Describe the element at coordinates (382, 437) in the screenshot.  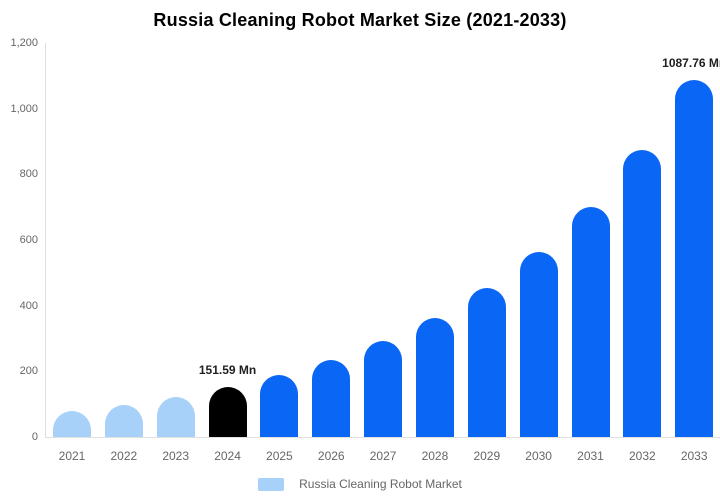
I see `x-axis-line` at that location.